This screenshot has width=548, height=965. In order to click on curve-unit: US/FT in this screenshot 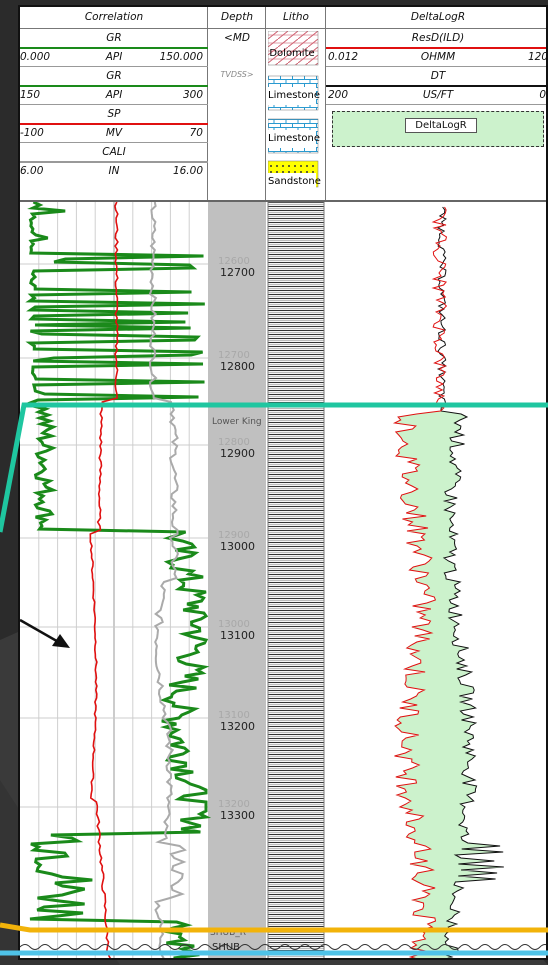, I will do `click(438, 95)`.